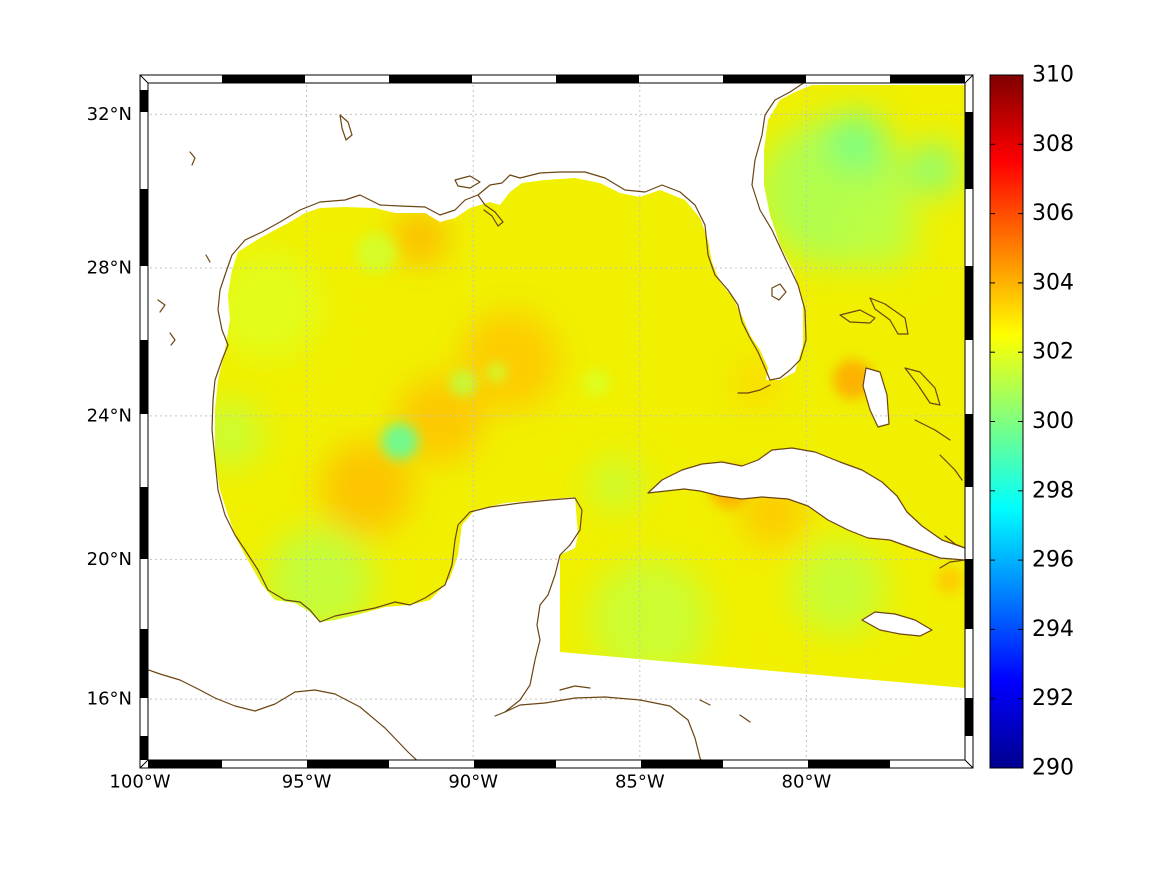 The height and width of the screenshot is (880, 1167). What do you see at coordinates (952, 552) in the screenshot?
I see `coastline-hispaniola` at bounding box center [952, 552].